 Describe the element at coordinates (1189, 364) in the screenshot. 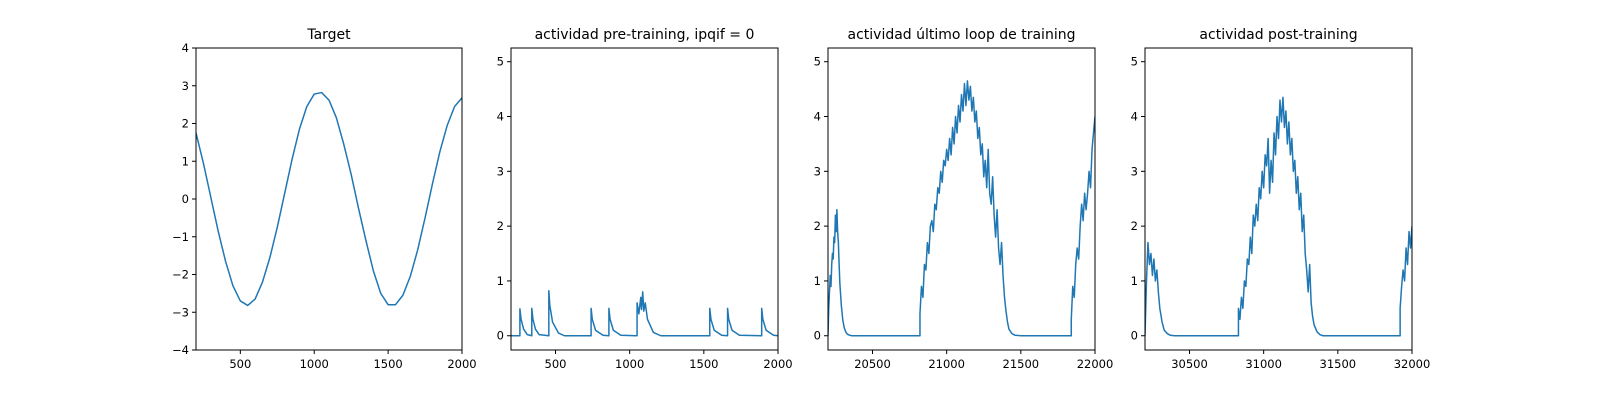

I see `x-tick-label: 30500` at that location.